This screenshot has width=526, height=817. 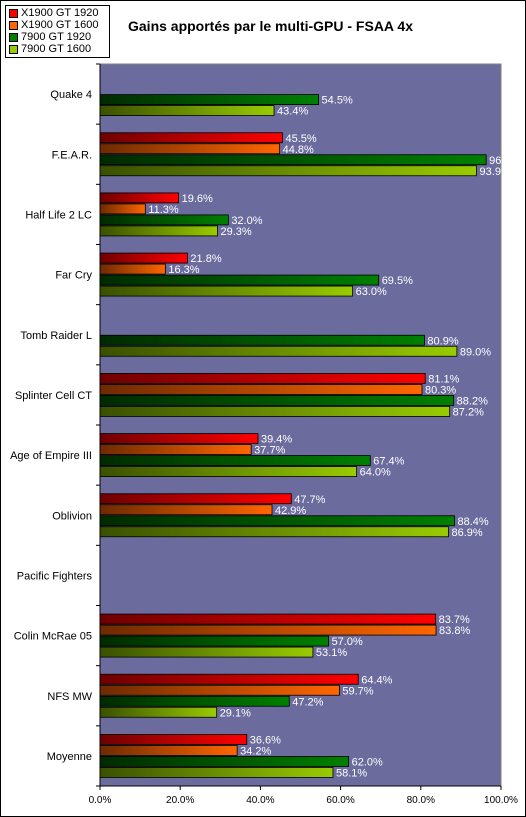 I want to click on data-label: 87.2%, so click(x=468, y=412).